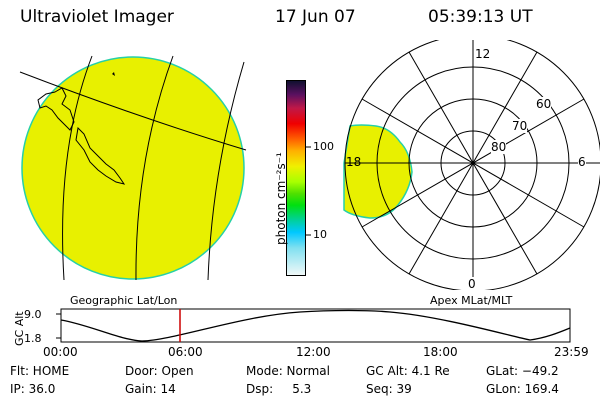  What do you see at coordinates (308, 191) in the screenshot?
I see `color-scale-ticks` at bounding box center [308, 191].